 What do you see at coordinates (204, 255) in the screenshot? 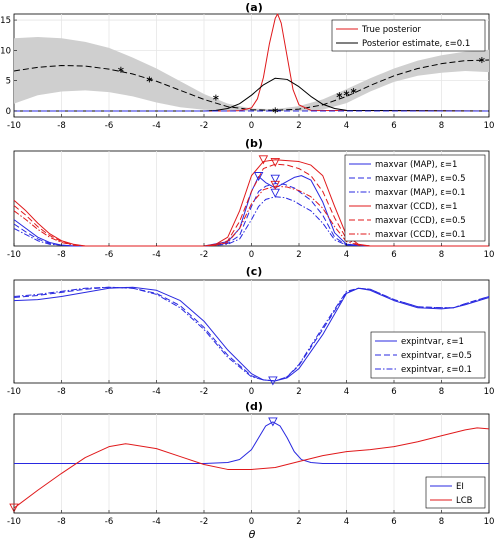
I see `panel-b-x-tick-label: -2` at bounding box center [204, 255].